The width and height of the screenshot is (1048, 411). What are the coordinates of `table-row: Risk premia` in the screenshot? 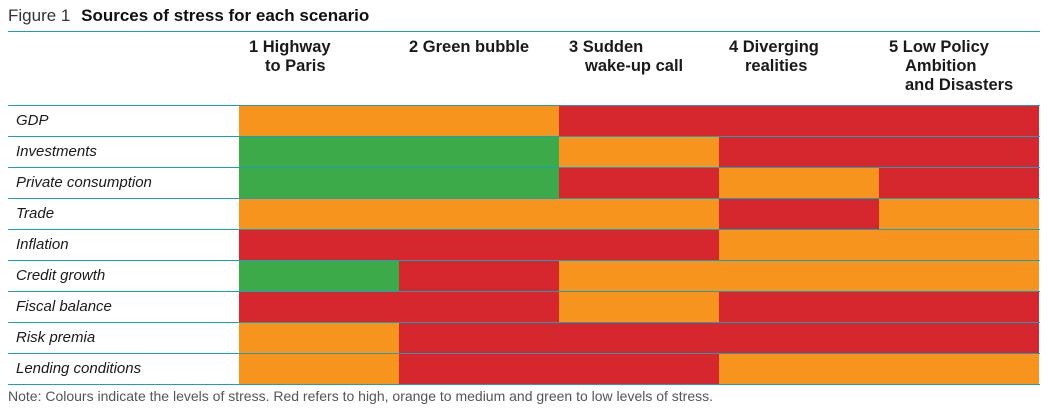 It's located at (524, 337).